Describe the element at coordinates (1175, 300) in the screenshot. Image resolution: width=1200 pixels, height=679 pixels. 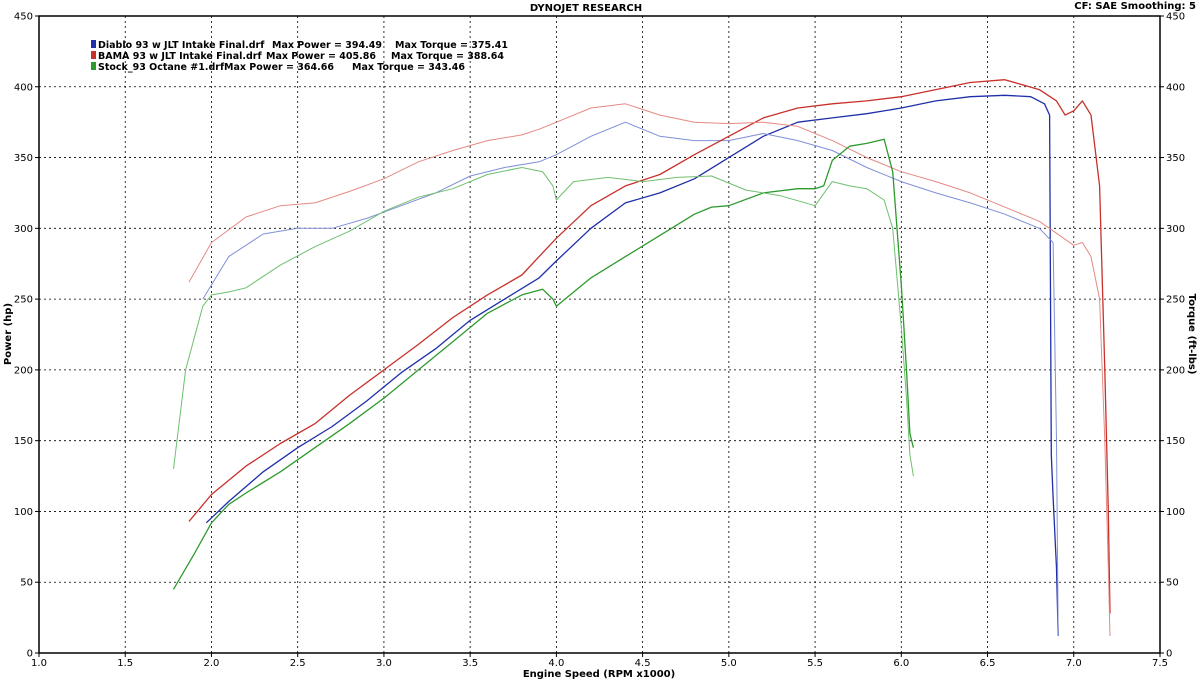
I see `y2-tick-label: 250` at that location.